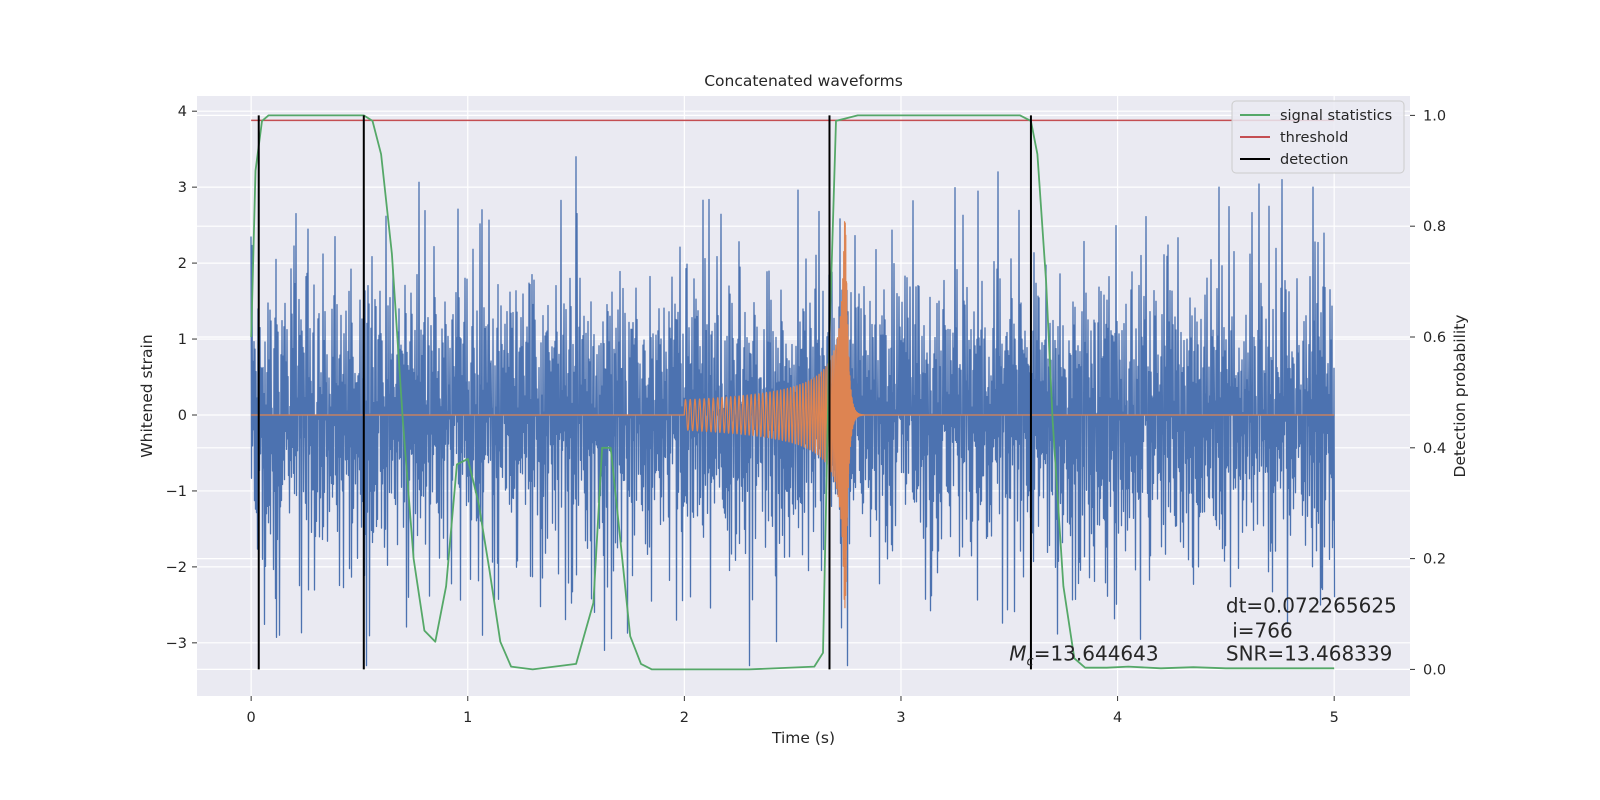 This screenshot has width=1600, height=800. I want to click on legend-items: signal statistics threshold detection, so click(1316, 138).